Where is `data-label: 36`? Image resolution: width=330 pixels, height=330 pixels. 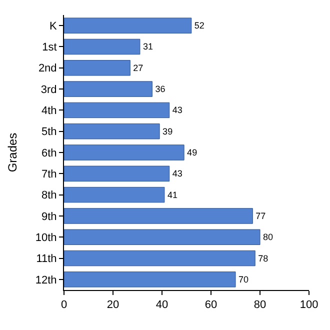
data-label: 36 is located at coordinates (160, 89).